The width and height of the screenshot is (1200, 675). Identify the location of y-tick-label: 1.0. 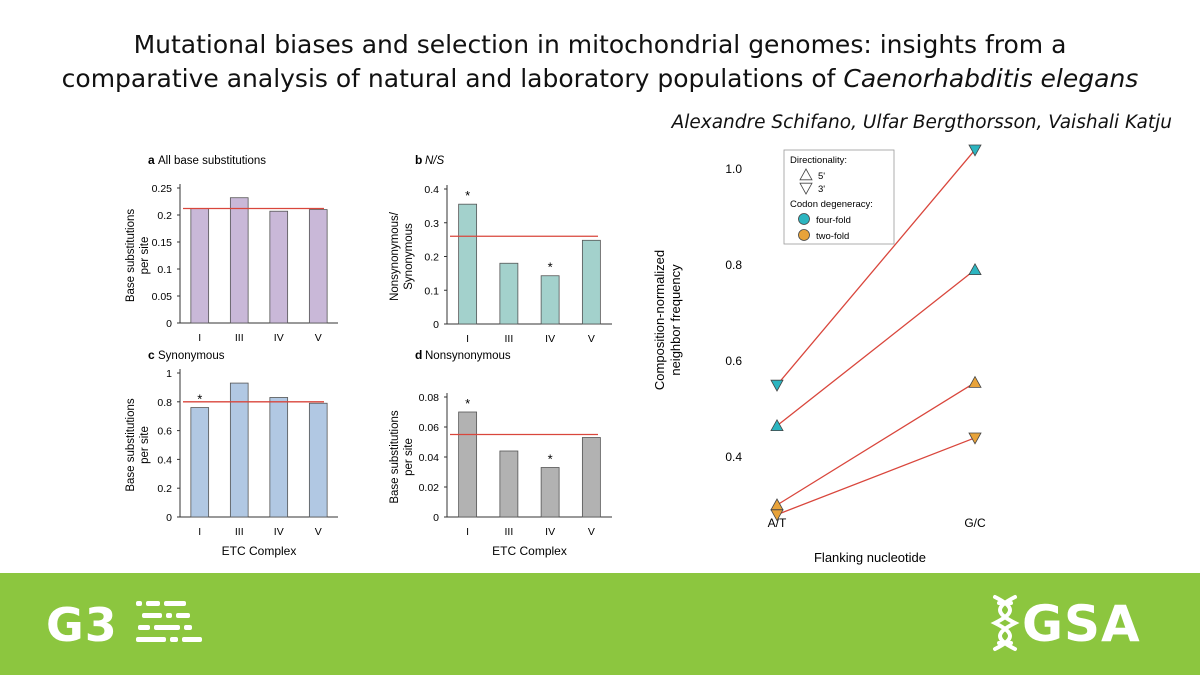
(733, 169).